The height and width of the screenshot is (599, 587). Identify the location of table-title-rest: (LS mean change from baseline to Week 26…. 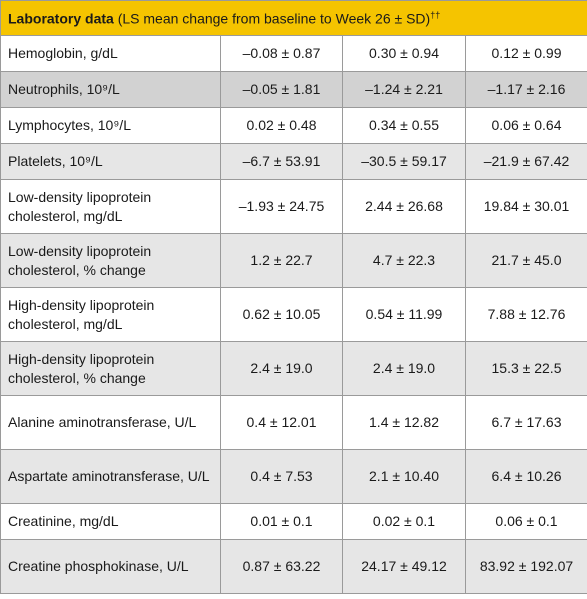
(272, 18).